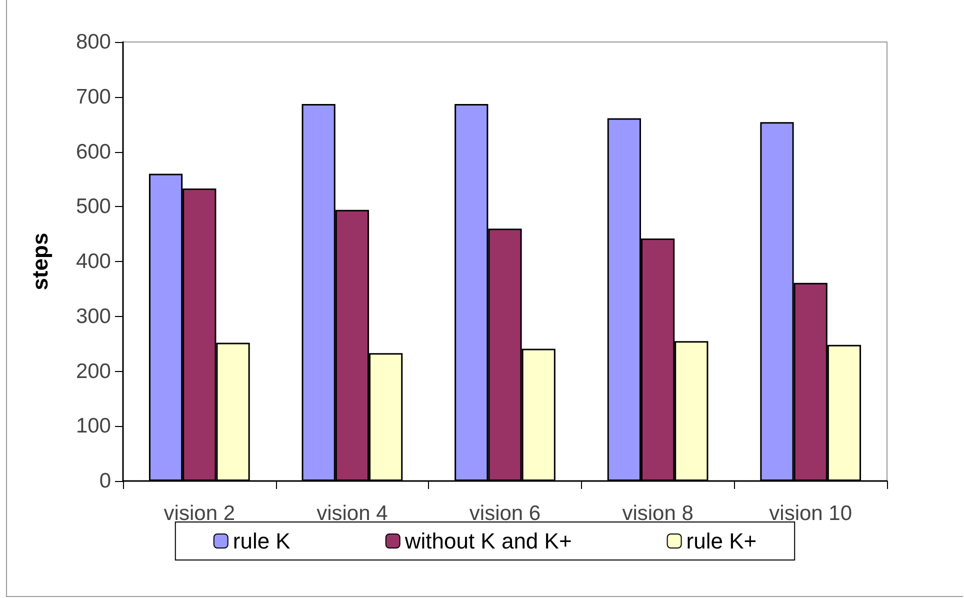  What do you see at coordinates (93, 426) in the screenshot?
I see `y-tick-label: 100` at bounding box center [93, 426].